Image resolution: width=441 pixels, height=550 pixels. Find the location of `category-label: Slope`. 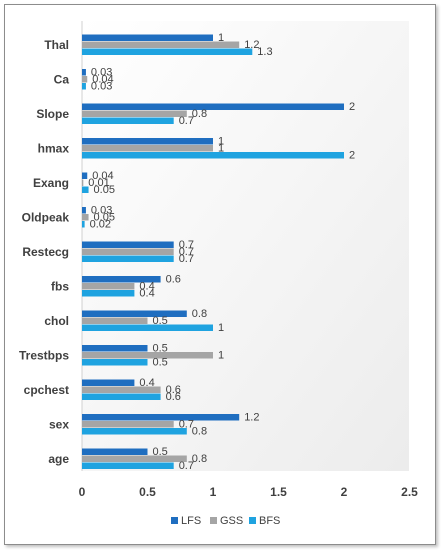

category-label: Slope is located at coordinates (52, 114).